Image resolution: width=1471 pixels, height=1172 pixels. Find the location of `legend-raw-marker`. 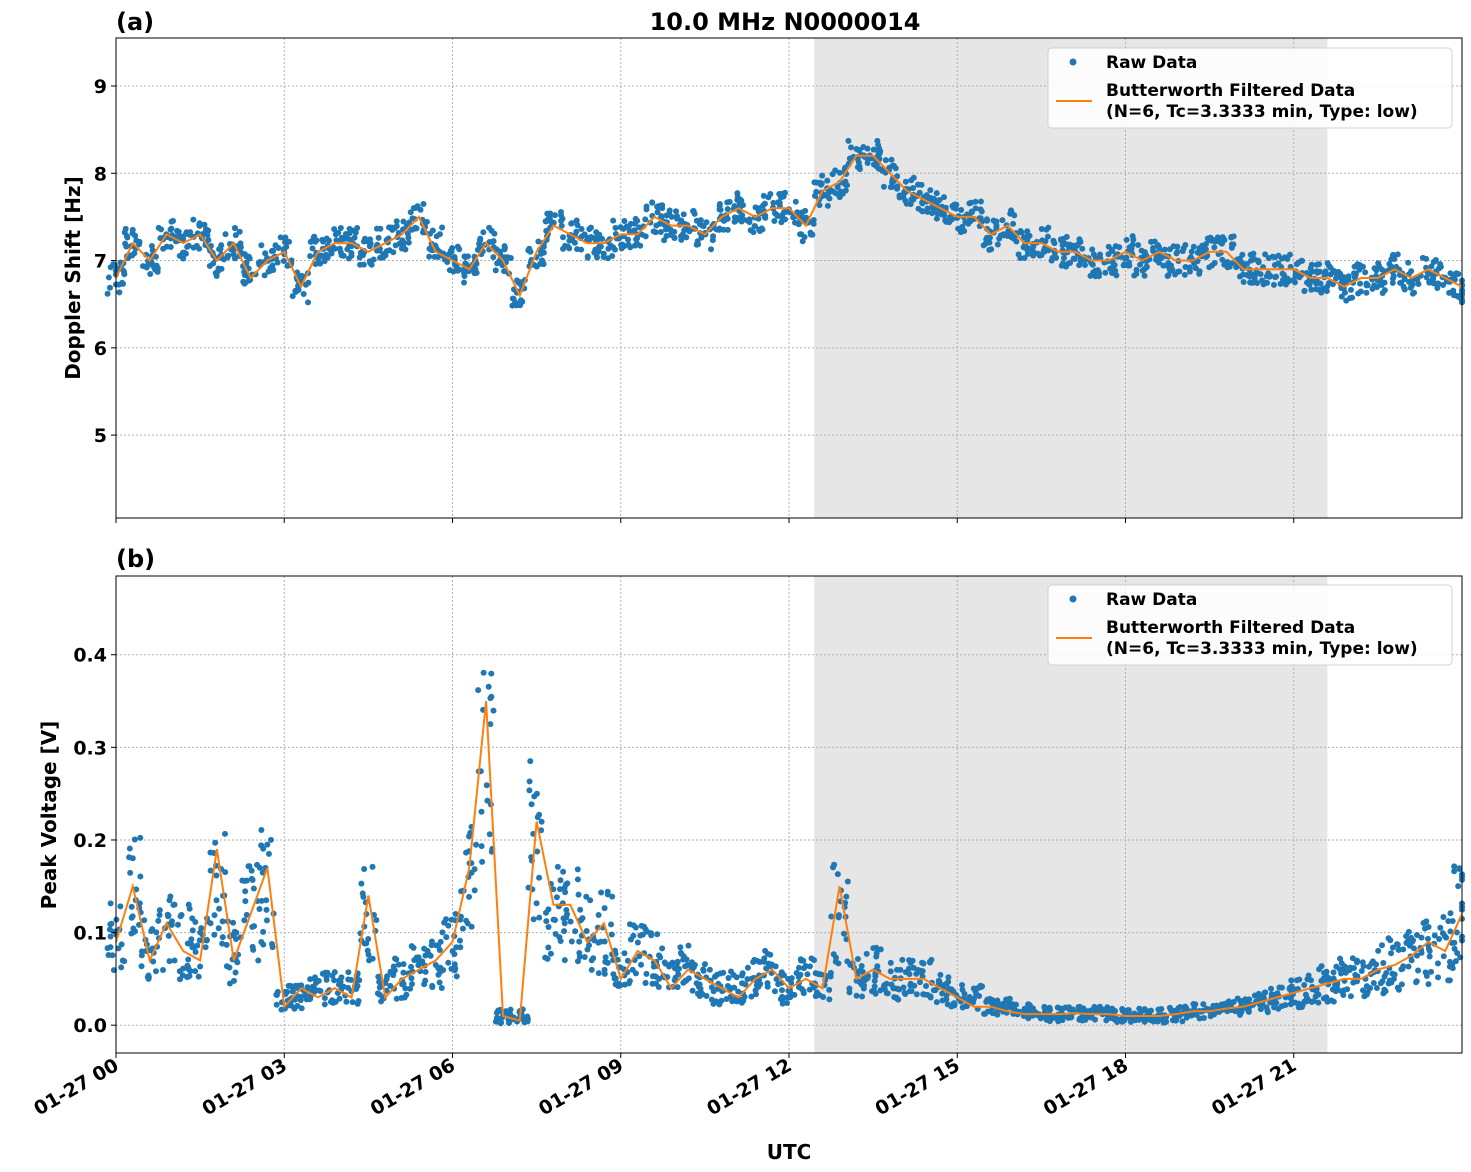

legend-raw-marker is located at coordinates (1073, 599).